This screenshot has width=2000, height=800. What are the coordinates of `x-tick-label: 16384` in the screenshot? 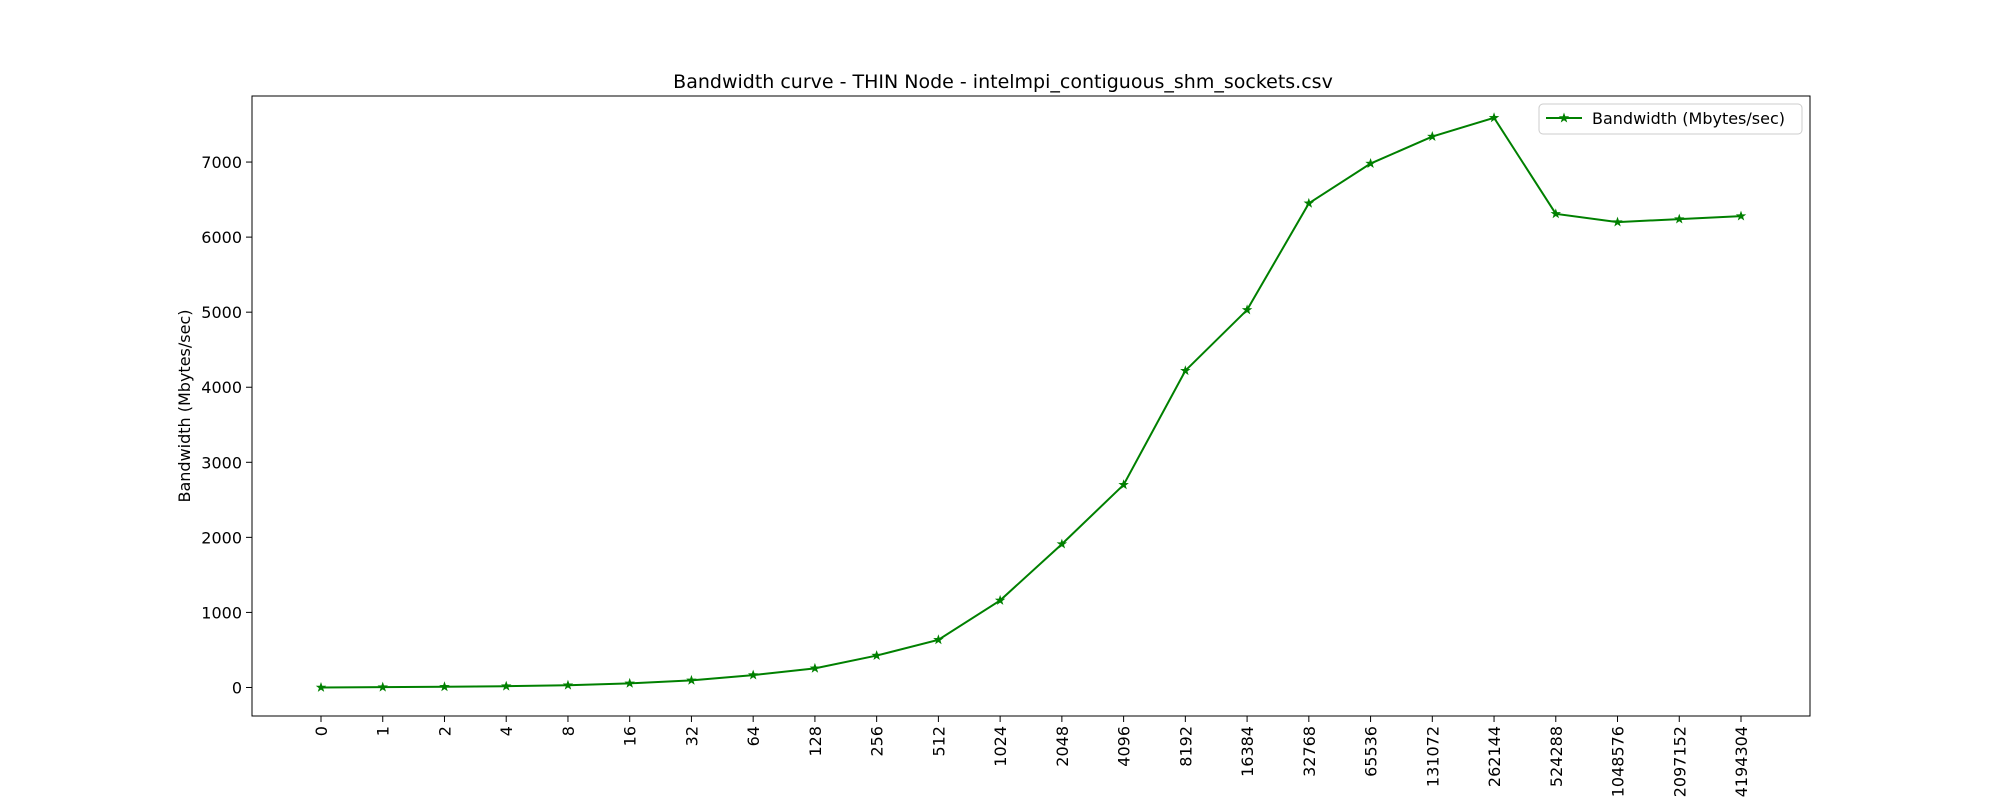 It's located at (1247, 751).